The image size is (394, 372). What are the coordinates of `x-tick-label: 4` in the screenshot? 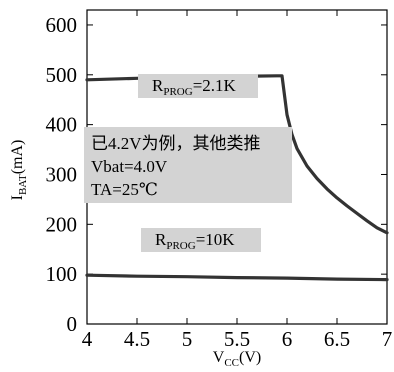 It's located at (87, 339).